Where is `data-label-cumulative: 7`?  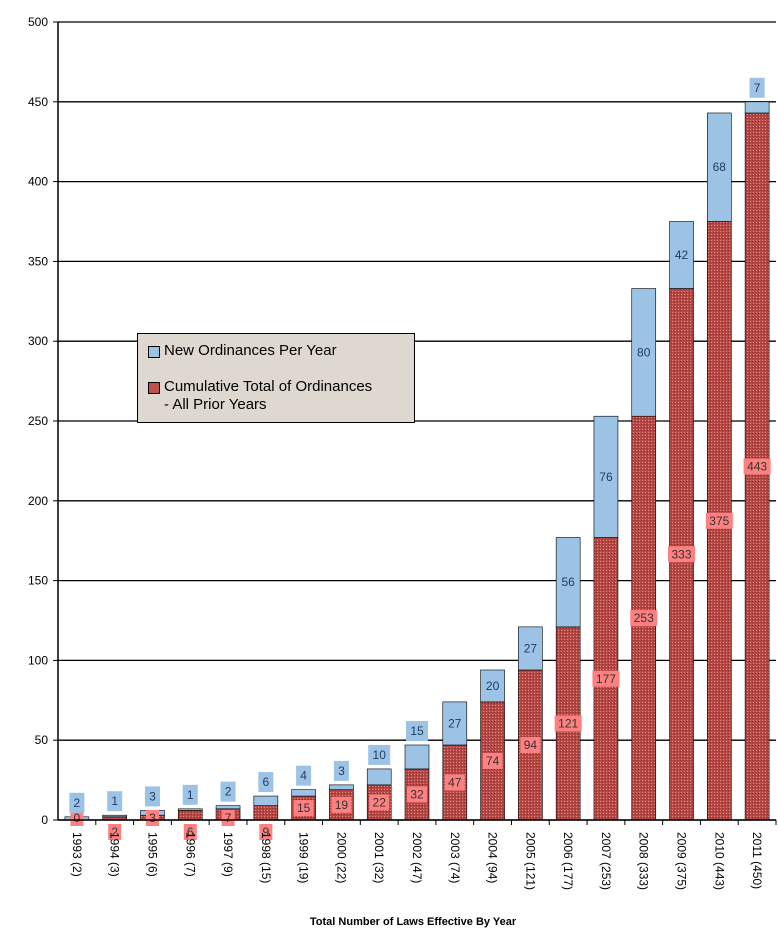 data-label-cumulative: 7 is located at coordinates (228, 818).